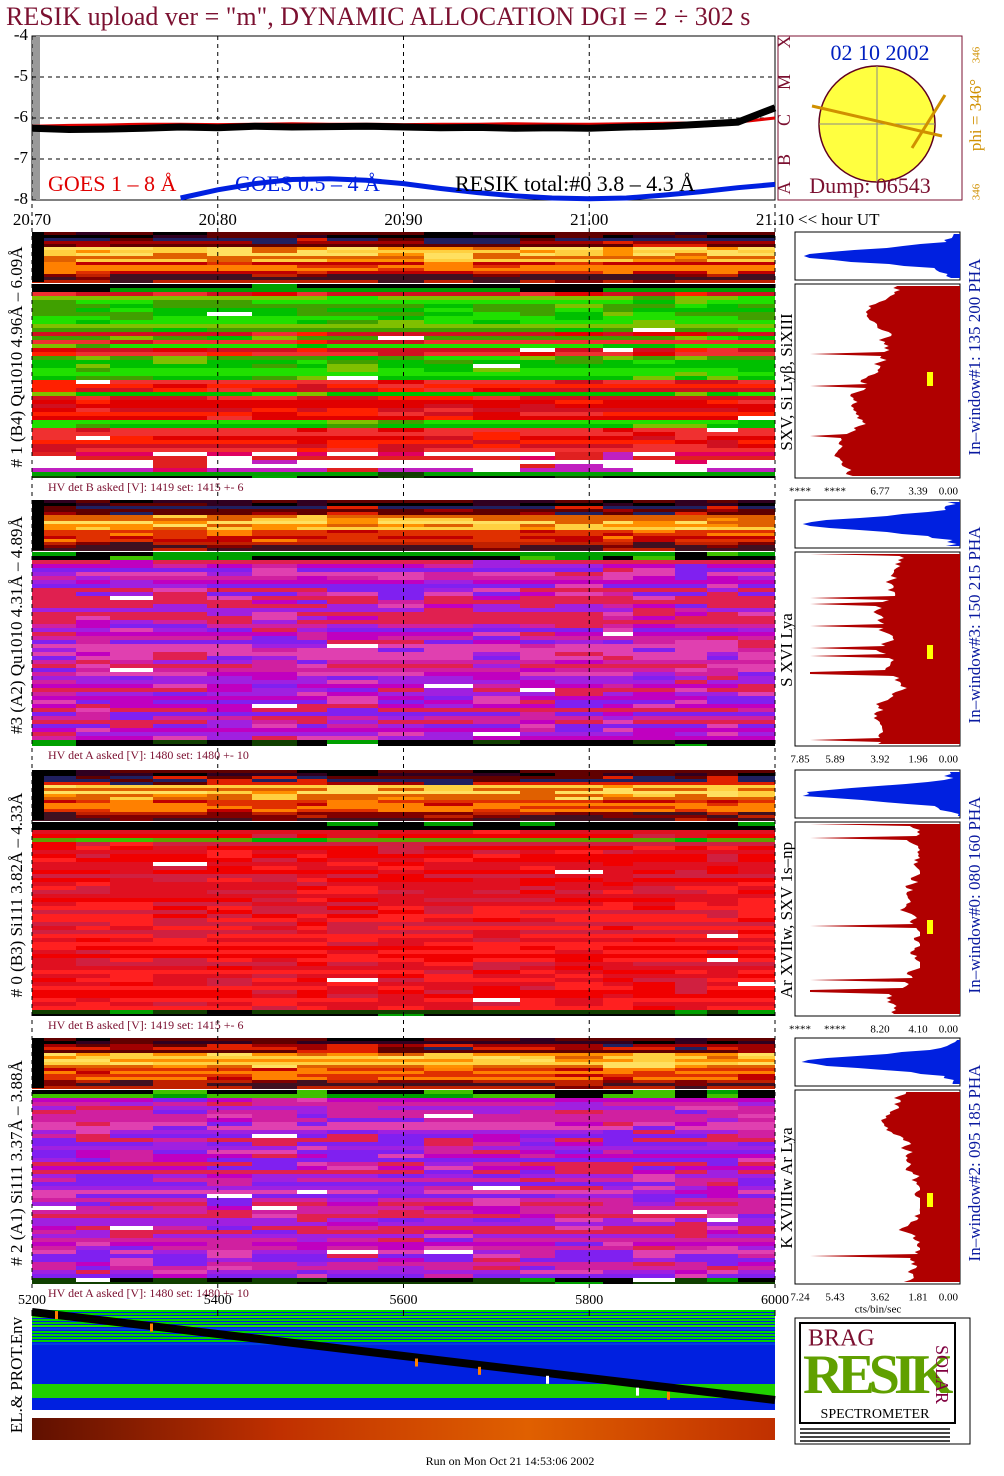 The image size is (1004, 1476). I want to click on window-label: In–window#3: 150 215 PHA, so click(974, 625).